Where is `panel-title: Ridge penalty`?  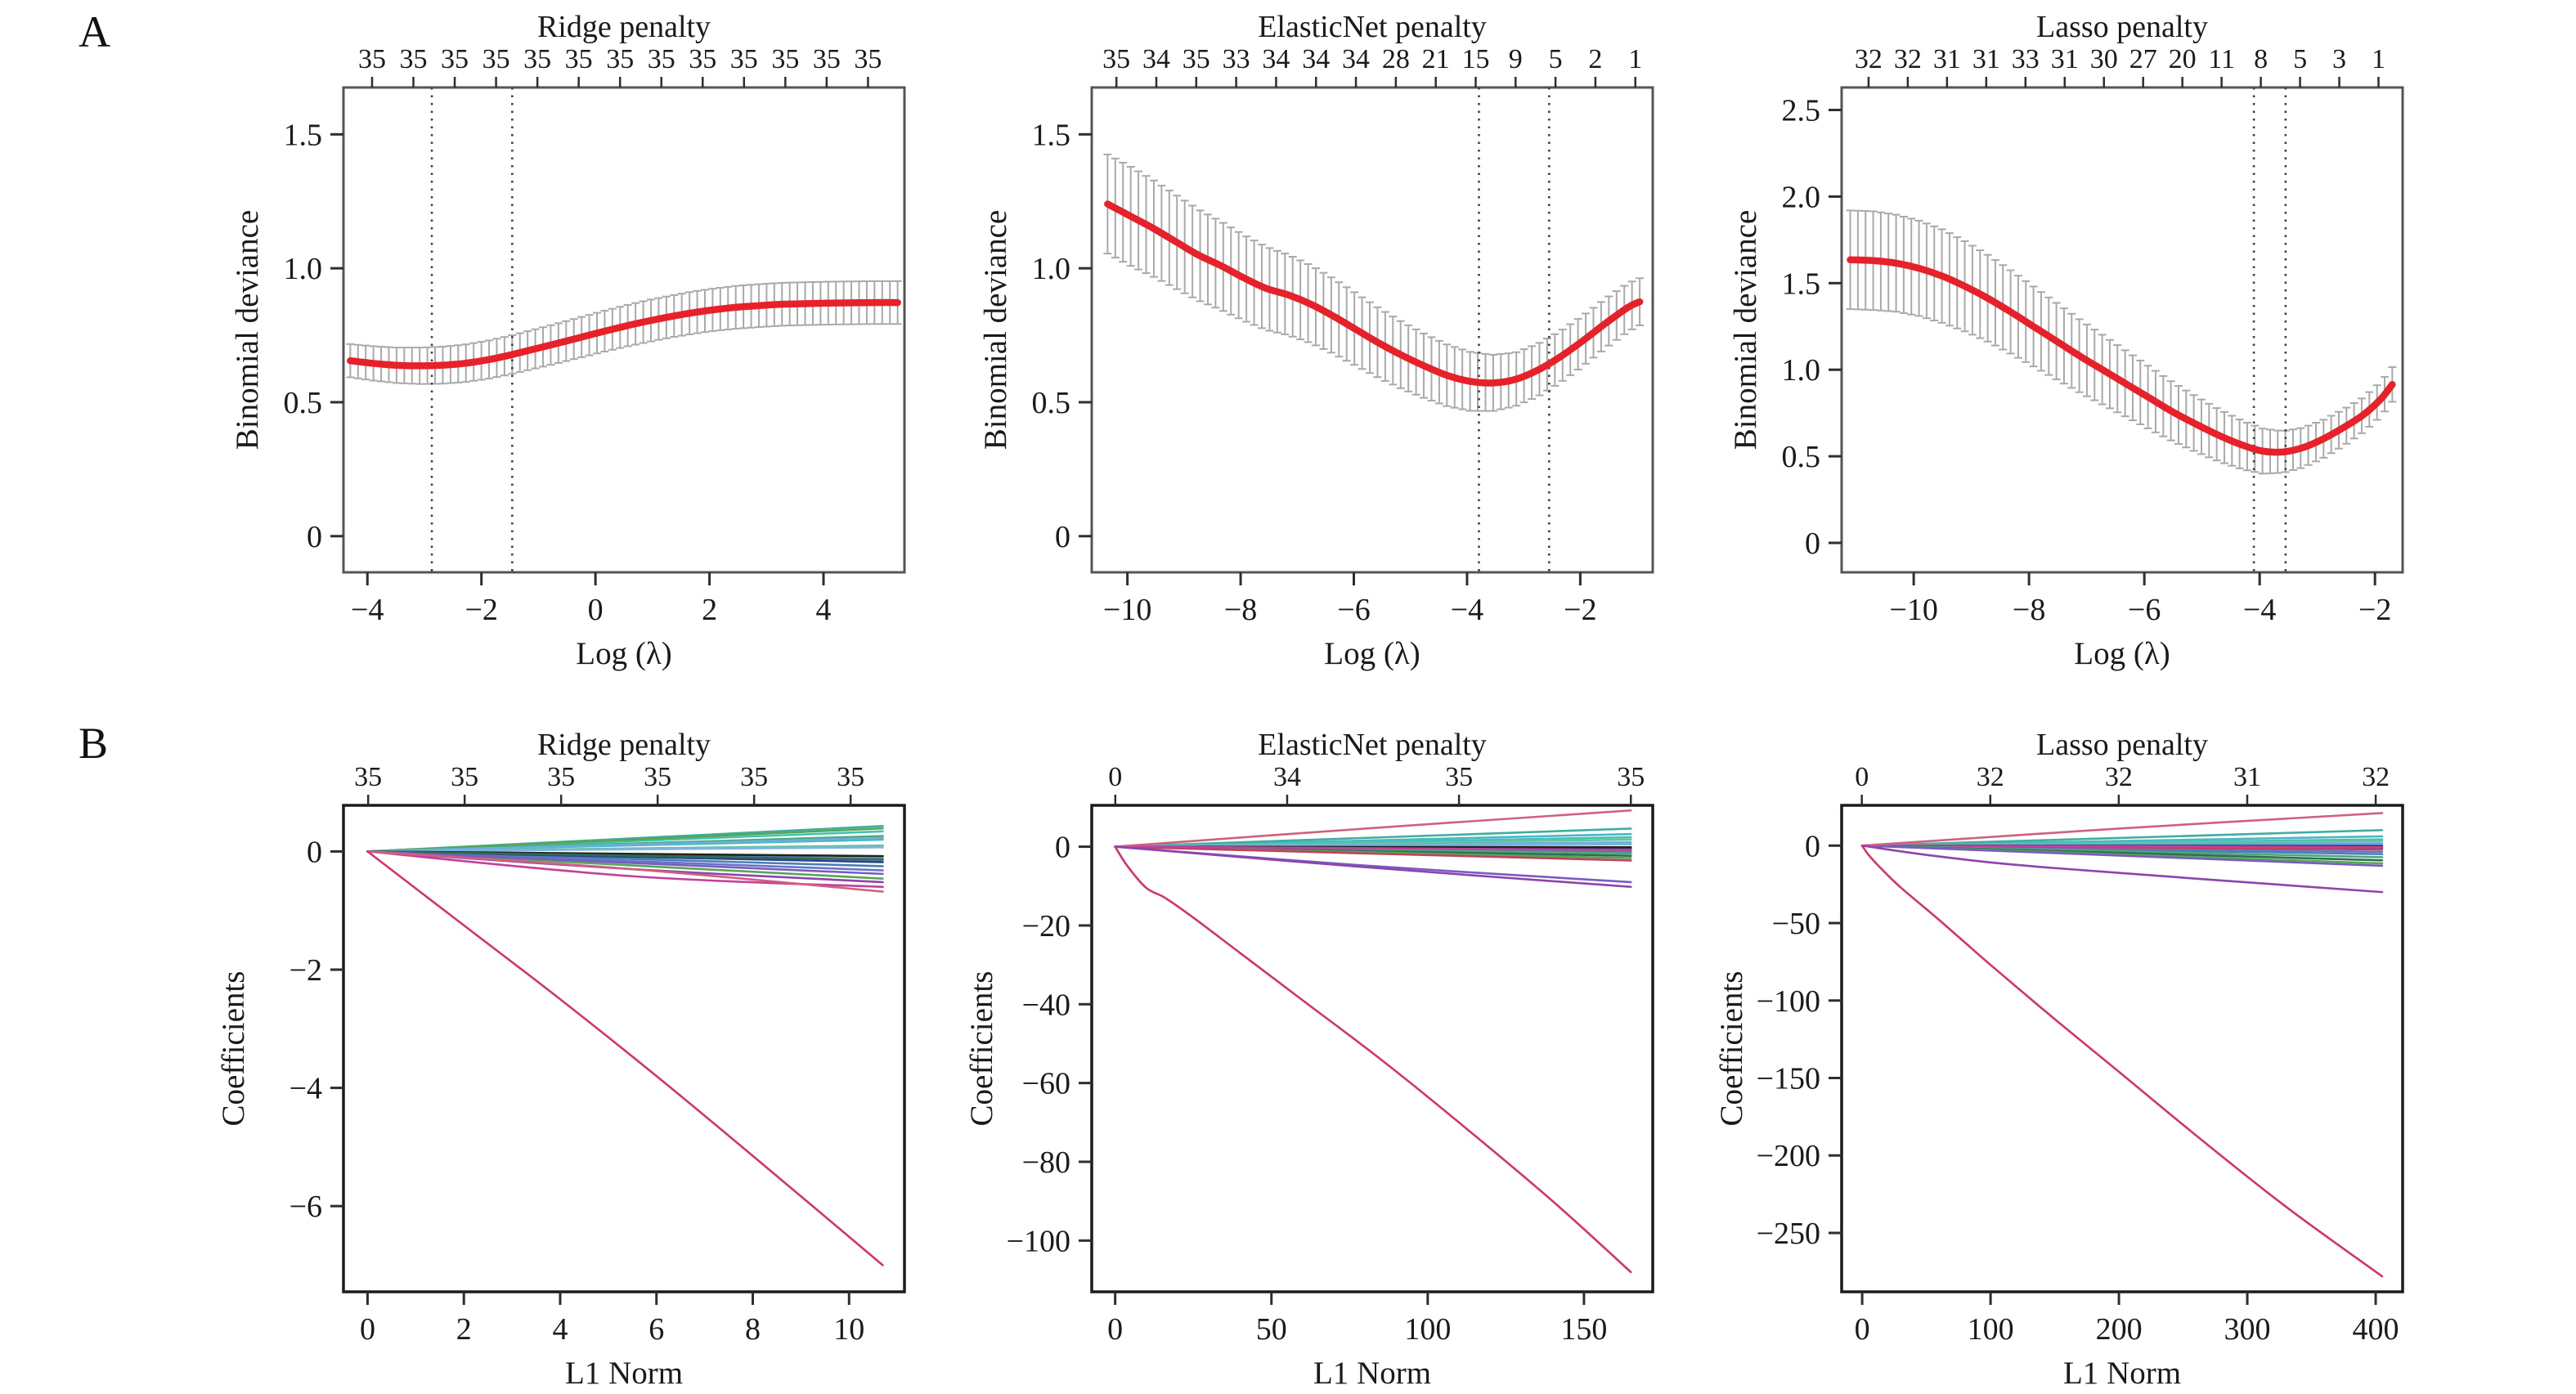
panel-title: Ridge penalty is located at coordinates (624, 27).